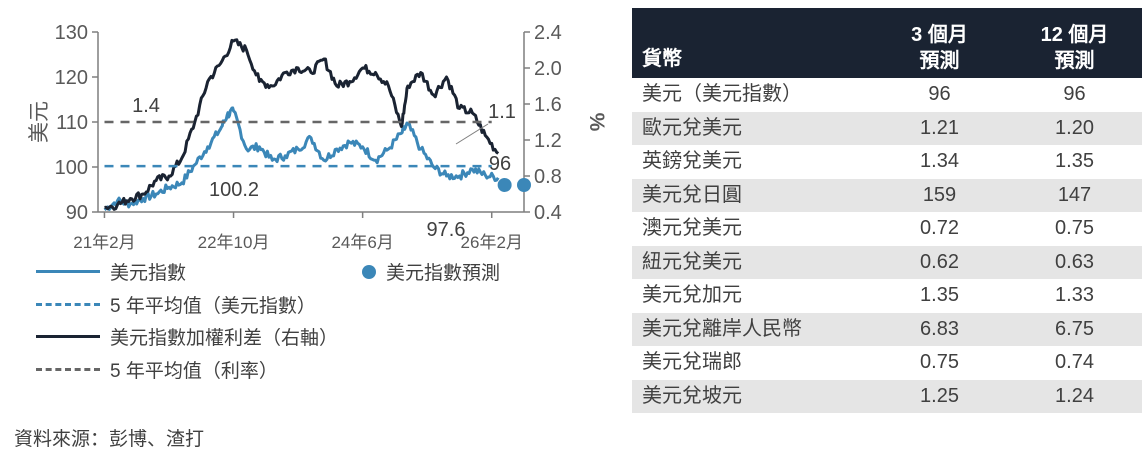 The height and width of the screenshot is (462, 1146). I want to click on x-tick-label: 26年2月, so click(492, 242).